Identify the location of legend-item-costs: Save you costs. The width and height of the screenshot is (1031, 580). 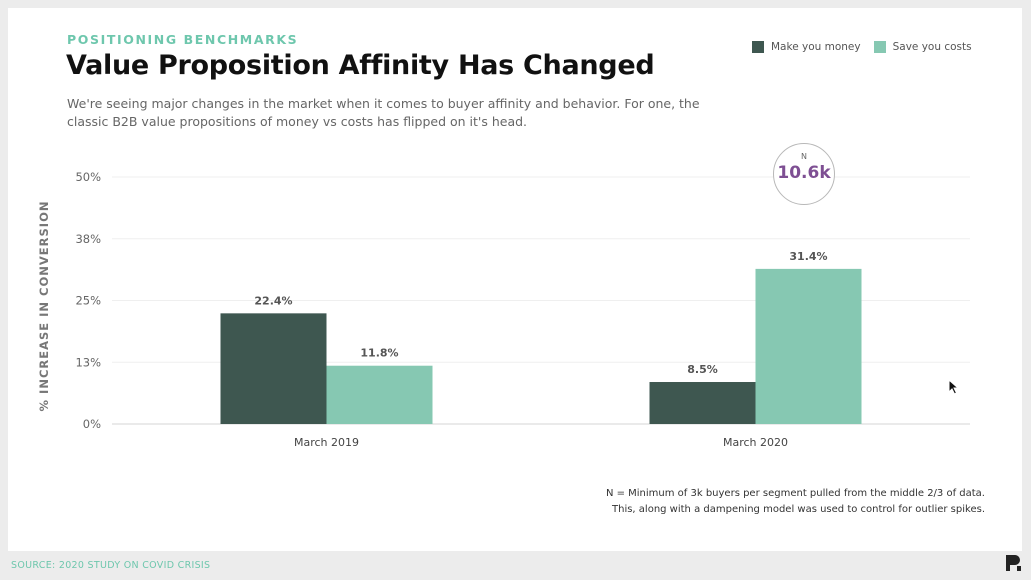
(922, 47).